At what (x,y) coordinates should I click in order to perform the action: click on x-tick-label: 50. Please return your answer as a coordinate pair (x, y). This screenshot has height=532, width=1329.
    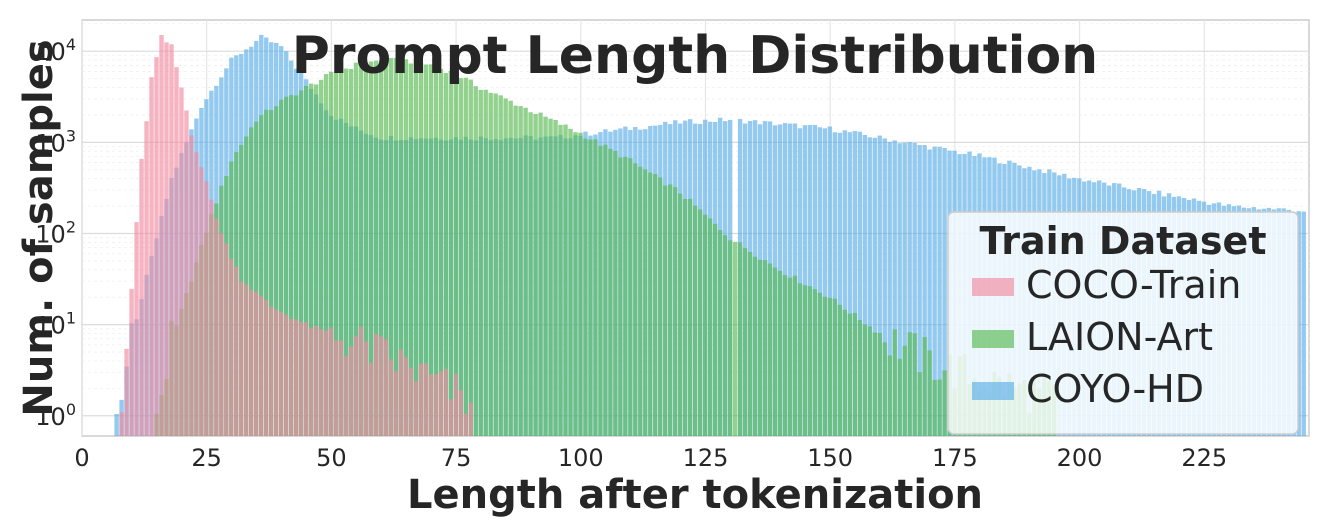
    Looking at the image, I should click on (331, 458).